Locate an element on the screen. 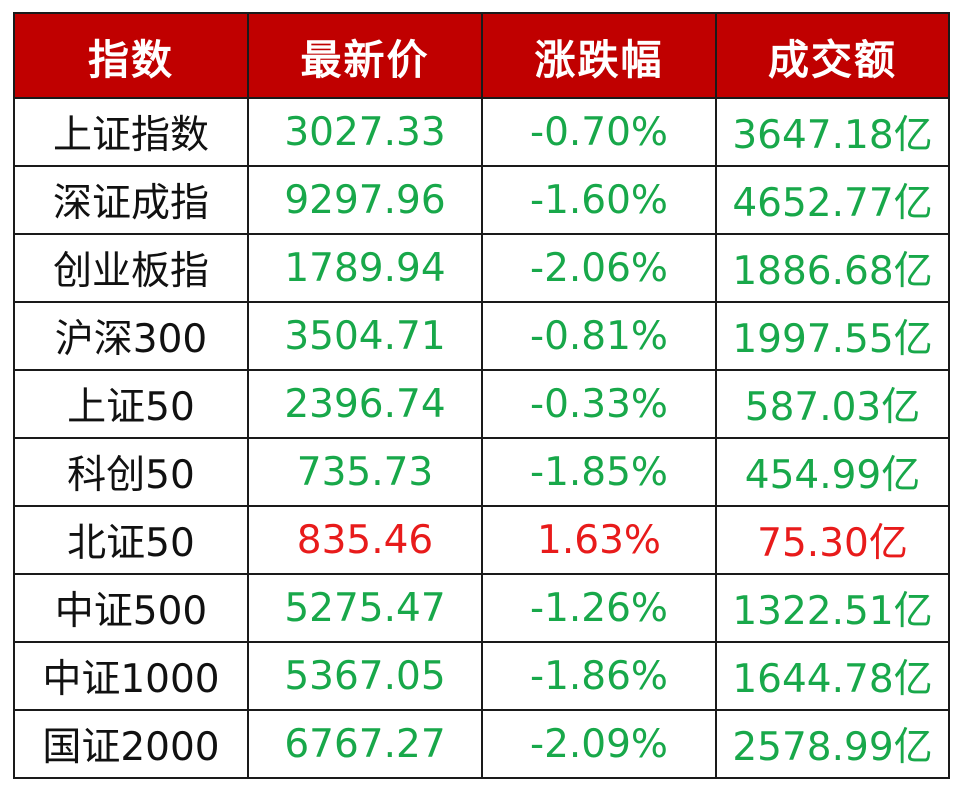 Image resolution: width=960 pixels, height=798 pixels. table-row: 国证2000 6767.27 -2.09% 2578.99亿 is located at coordinates (481, 744).